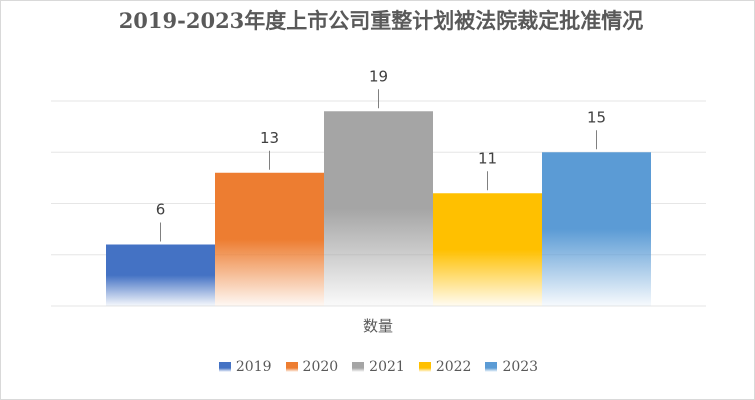 This screenshot has height=400, width=755. I want to click on legend-swatch-2023, so click(491, 367).